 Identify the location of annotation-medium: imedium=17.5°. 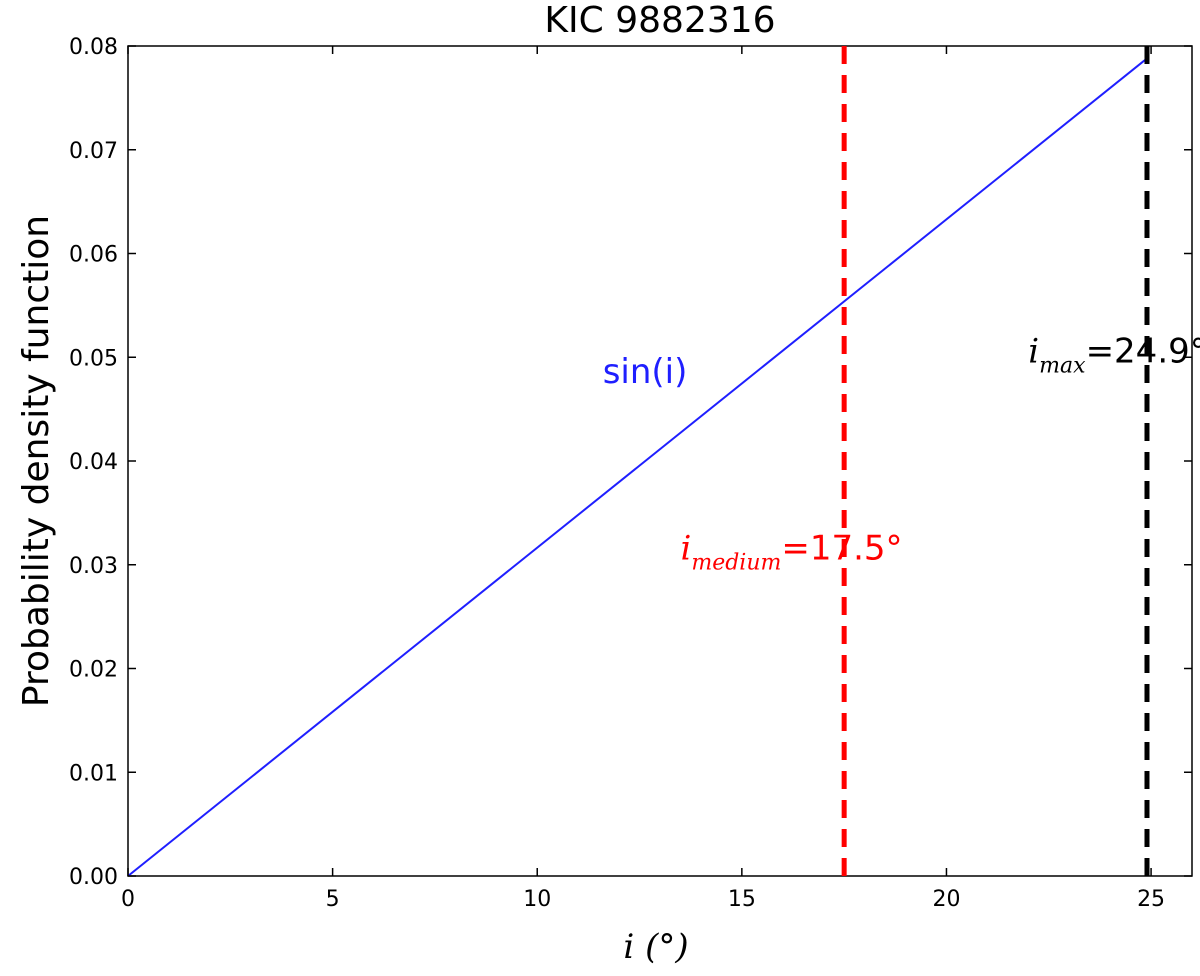
(791, 552).